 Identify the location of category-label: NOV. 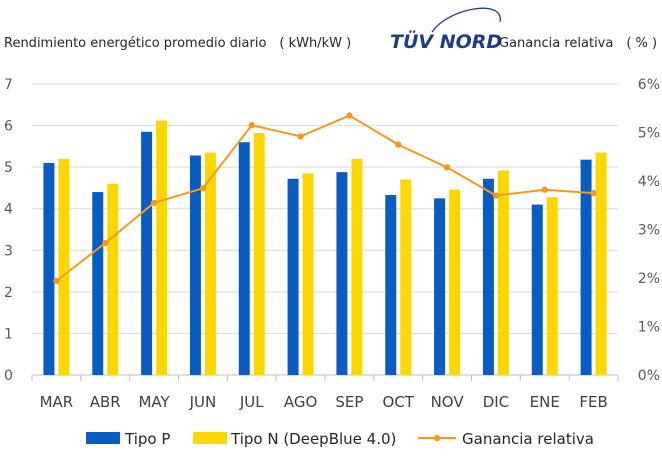
(448, 402).